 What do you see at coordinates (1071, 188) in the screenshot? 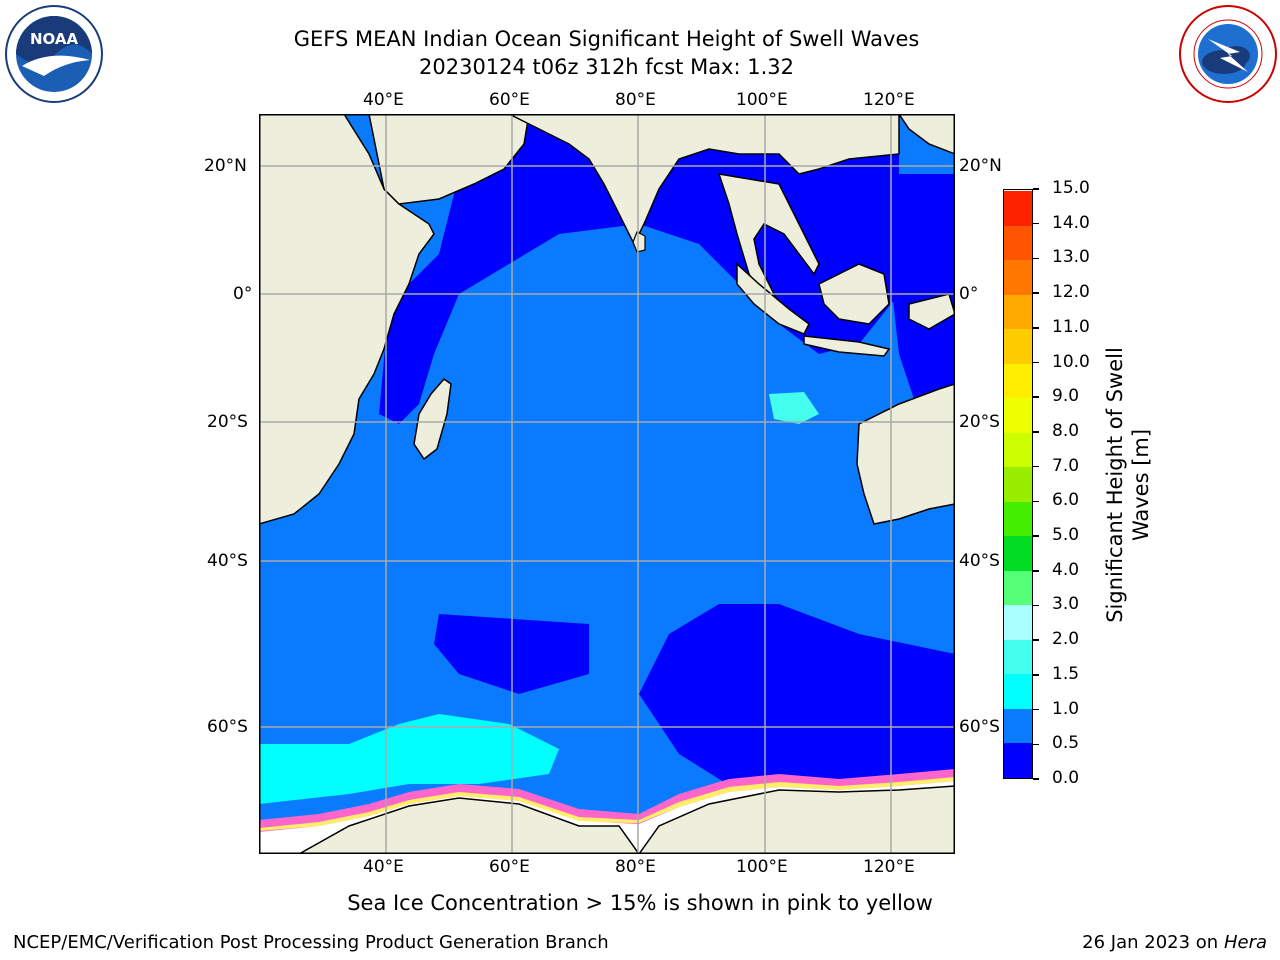
I see `colorbar-tick-label: 15.0` at bounding box center [1071, 188].